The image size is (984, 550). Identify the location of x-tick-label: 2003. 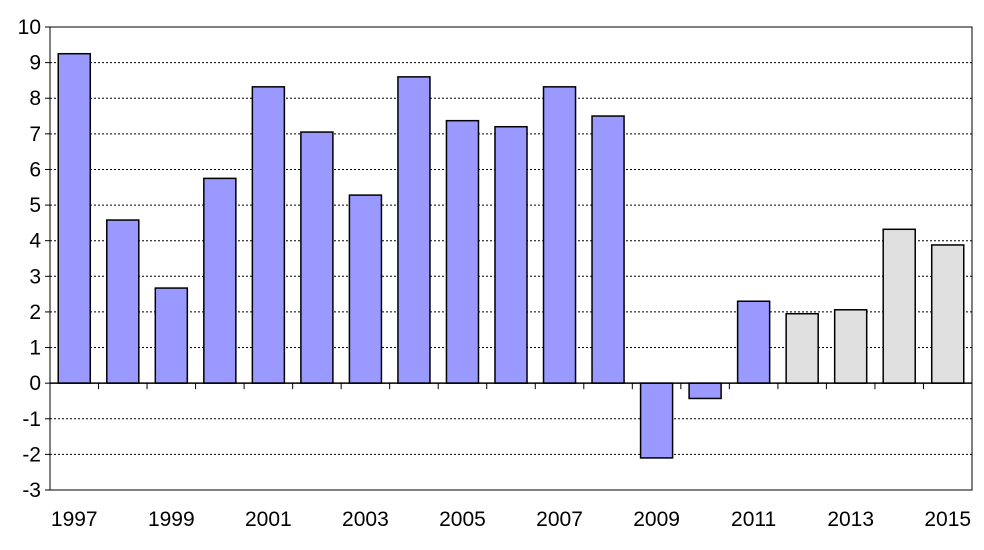
(365, 519).